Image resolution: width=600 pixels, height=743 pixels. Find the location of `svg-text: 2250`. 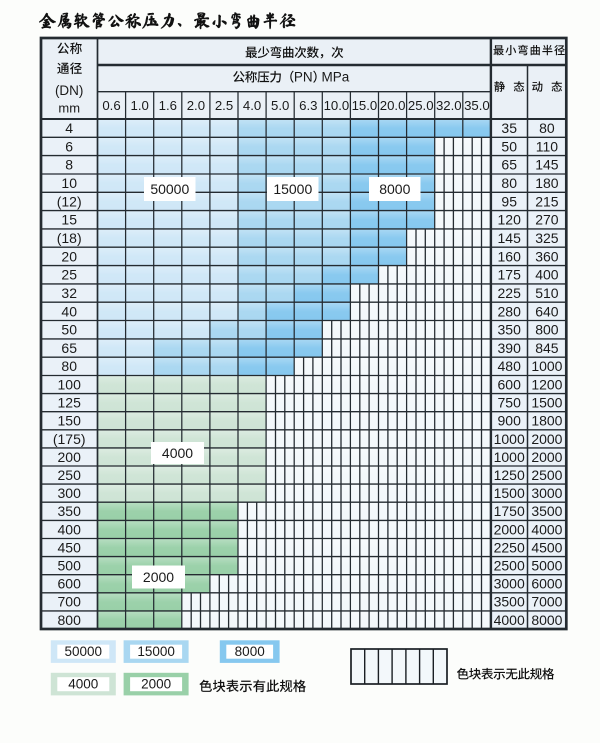

svg-text: 2250 is located at coordinates (509, 547).